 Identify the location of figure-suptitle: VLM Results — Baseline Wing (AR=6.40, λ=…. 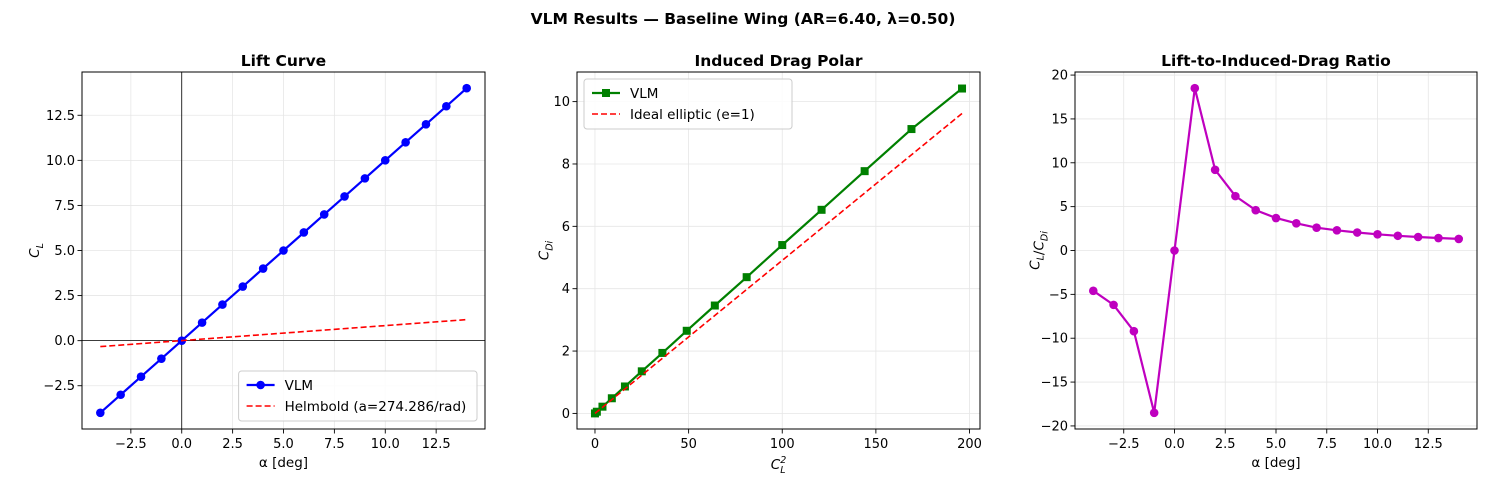
(743, 19).